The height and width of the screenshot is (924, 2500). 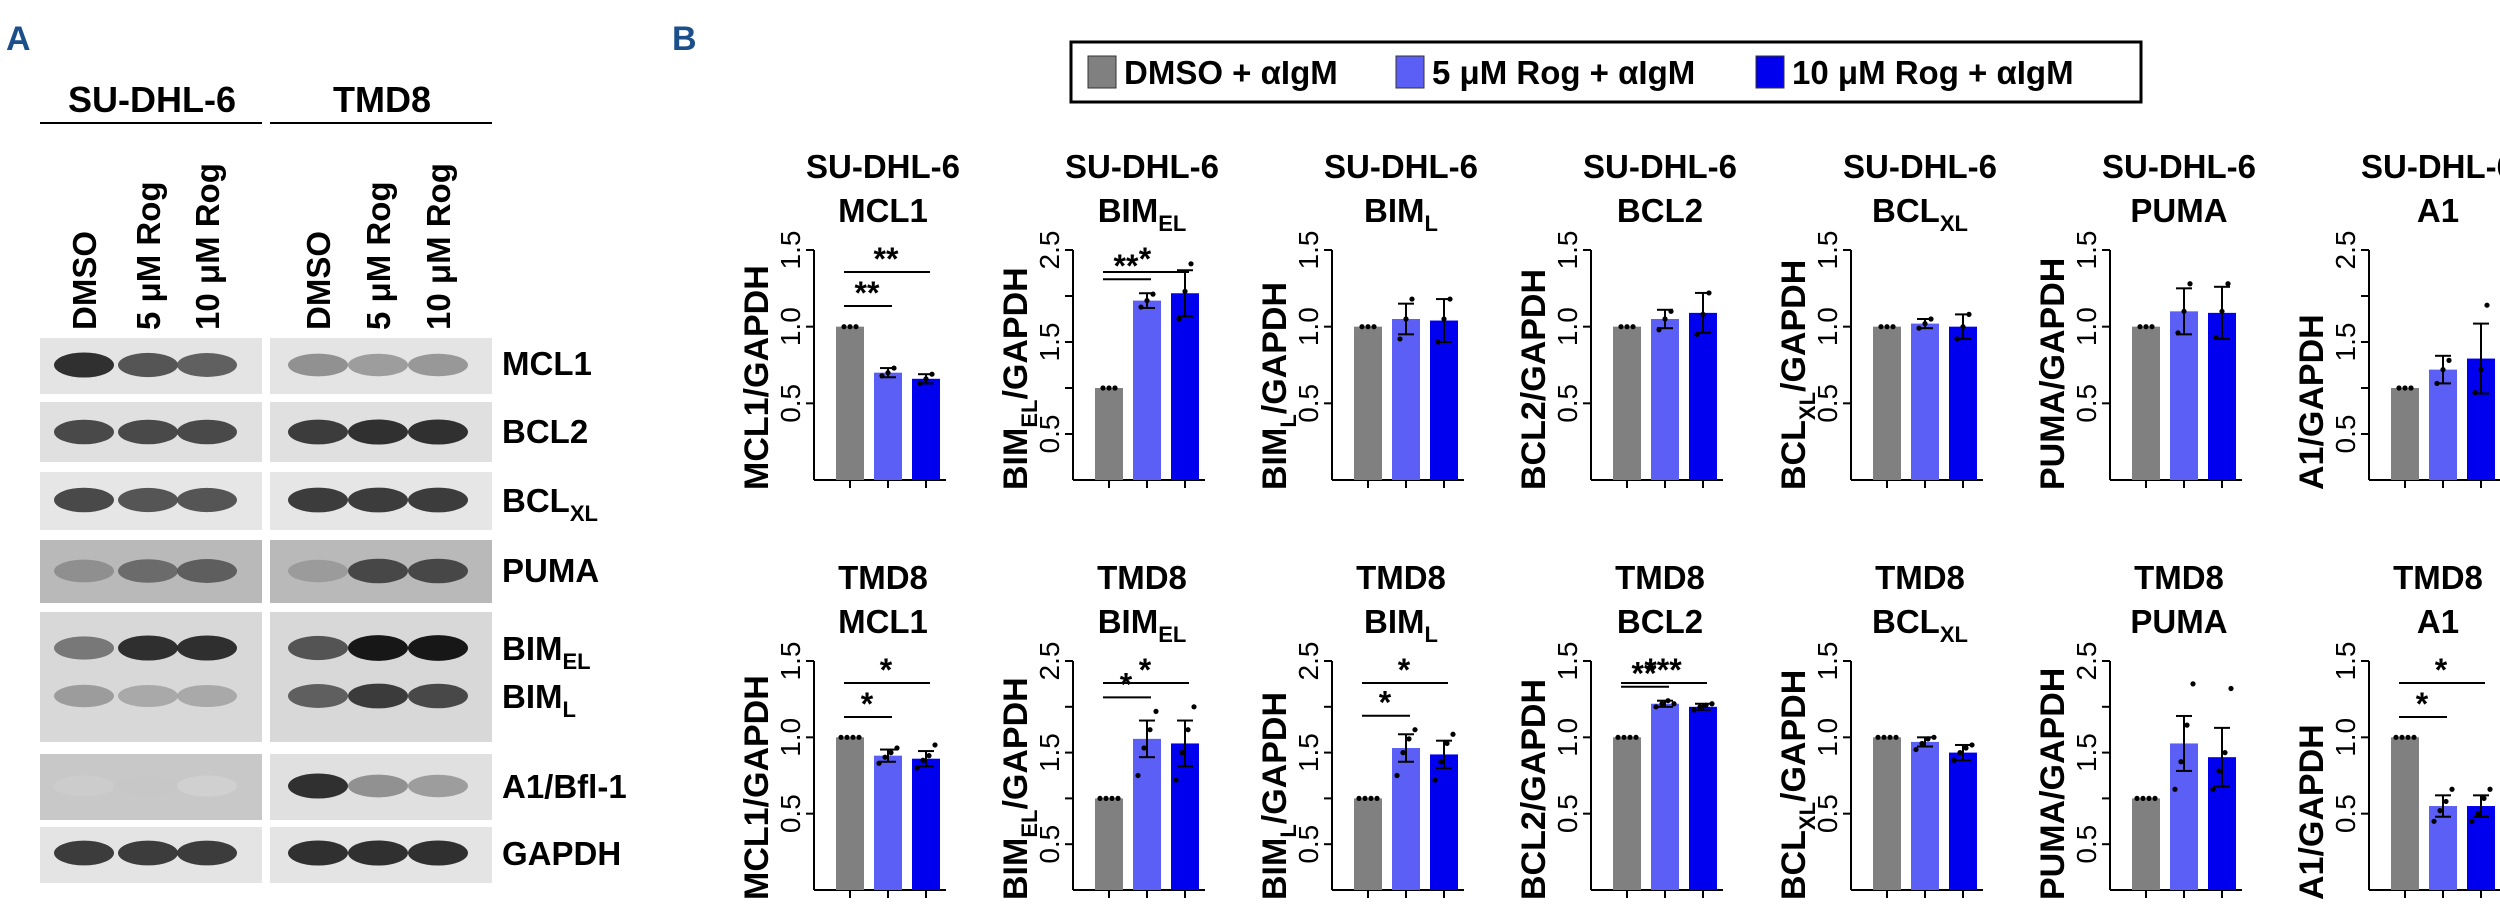 What do you see at coordinates (207, 246) in the screenshot?
I see `lane-label: 10 μM Rog` at bounding box center [207, 246].